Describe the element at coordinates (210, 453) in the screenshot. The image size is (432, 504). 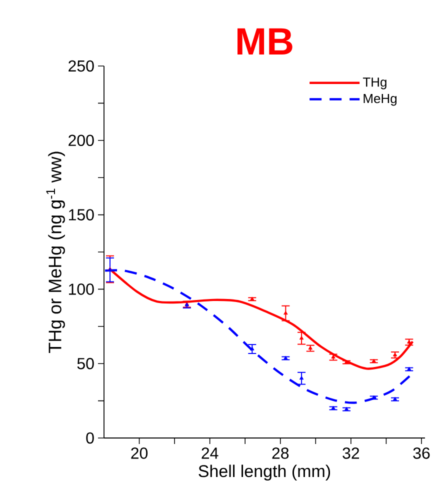
I see `x-tick-label: 24` at that location.